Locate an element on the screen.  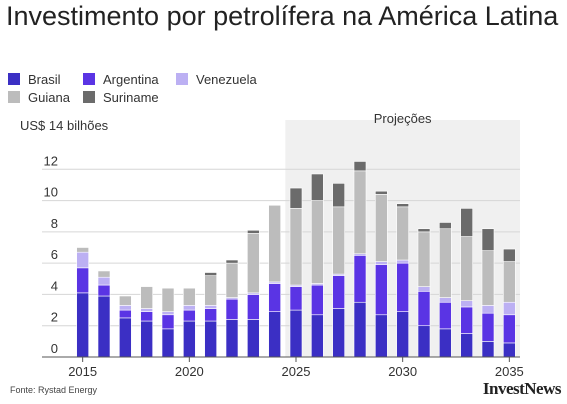
legend-item-suriname: Suriname is located at coordinates (121, 97).